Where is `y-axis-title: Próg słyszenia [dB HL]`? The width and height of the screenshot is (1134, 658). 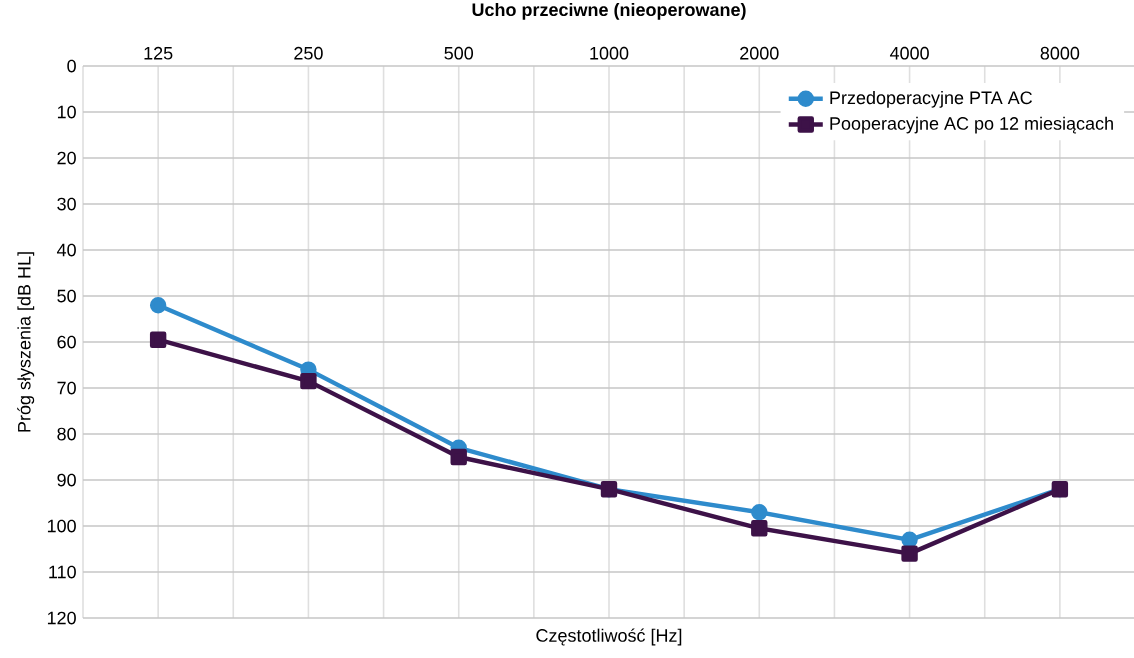
y-axis-title: Próg słyszenia [dB HL] is located at coordinates (26, 342).